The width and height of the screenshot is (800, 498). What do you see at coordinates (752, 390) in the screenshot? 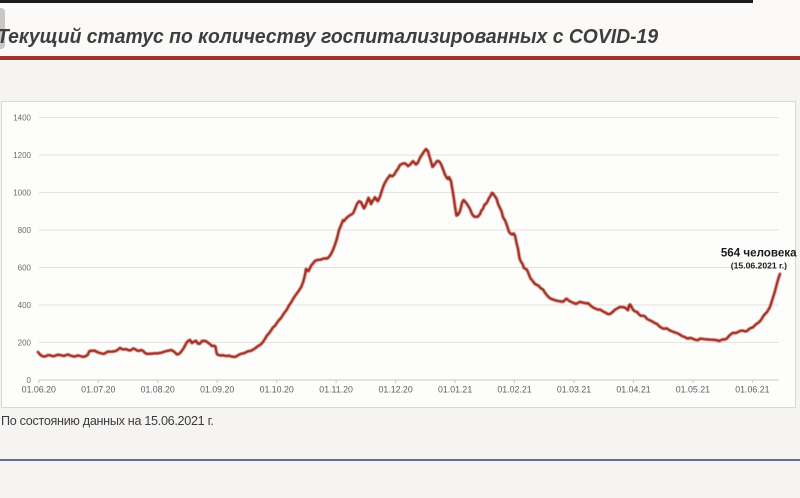
I see `svg-text: 01.06.21` at bounding box center [752, 390].